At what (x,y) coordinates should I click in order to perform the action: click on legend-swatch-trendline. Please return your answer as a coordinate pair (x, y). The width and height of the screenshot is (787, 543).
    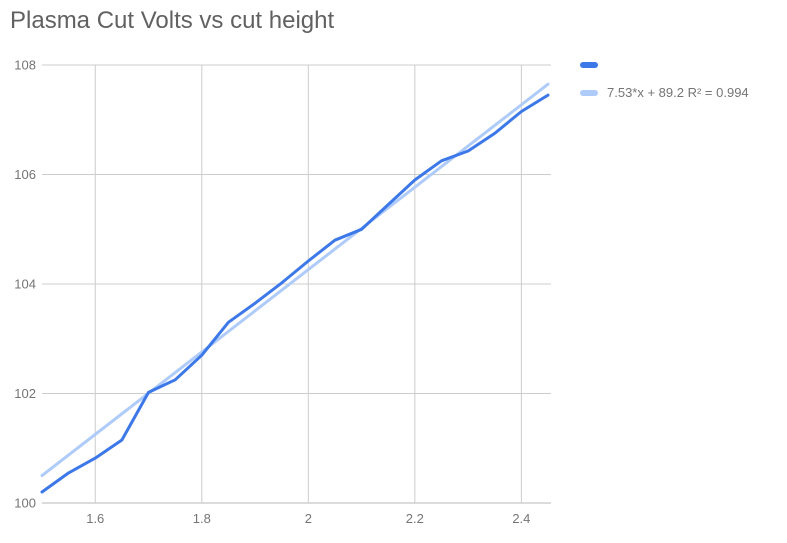
    Looking at the image, I should click on (589, 92).